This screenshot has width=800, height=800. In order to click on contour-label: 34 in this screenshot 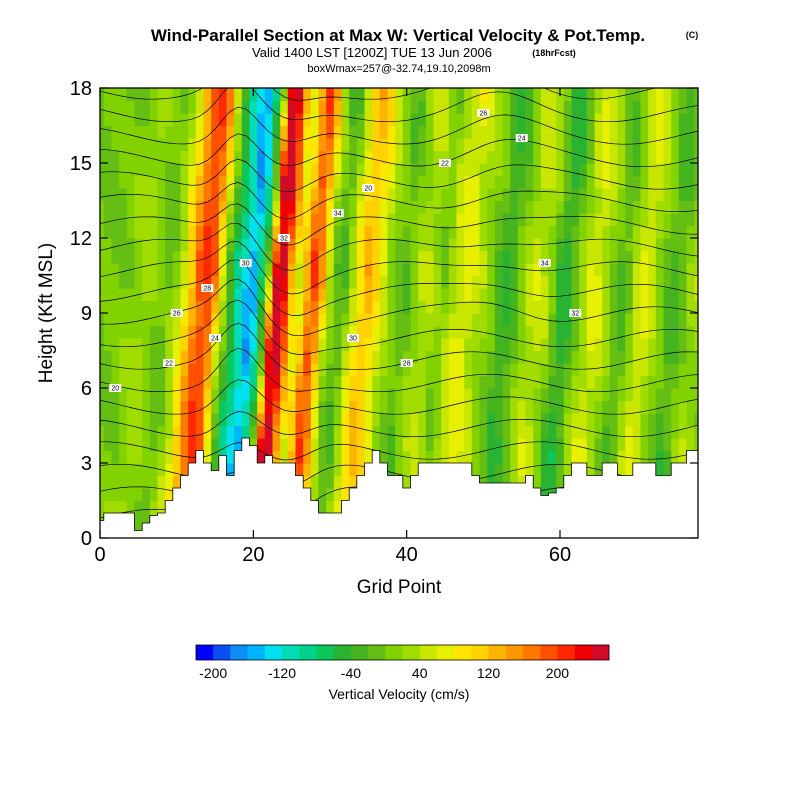, I will do `click(338, 214)`.